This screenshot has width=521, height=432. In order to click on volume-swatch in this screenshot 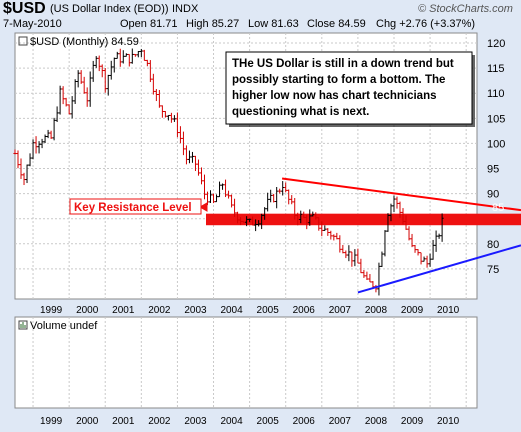, I will do `click(23, 325)`.